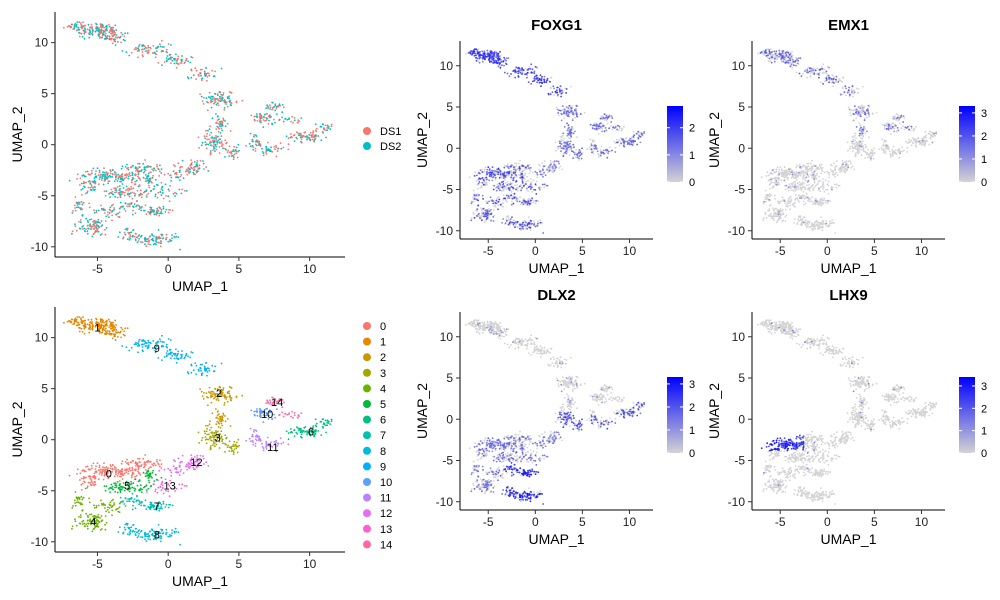  What do you see at coordinates (582, 251) in the screenshot?
I see `x-tick-label: 5` at bounding box center [582, 251].